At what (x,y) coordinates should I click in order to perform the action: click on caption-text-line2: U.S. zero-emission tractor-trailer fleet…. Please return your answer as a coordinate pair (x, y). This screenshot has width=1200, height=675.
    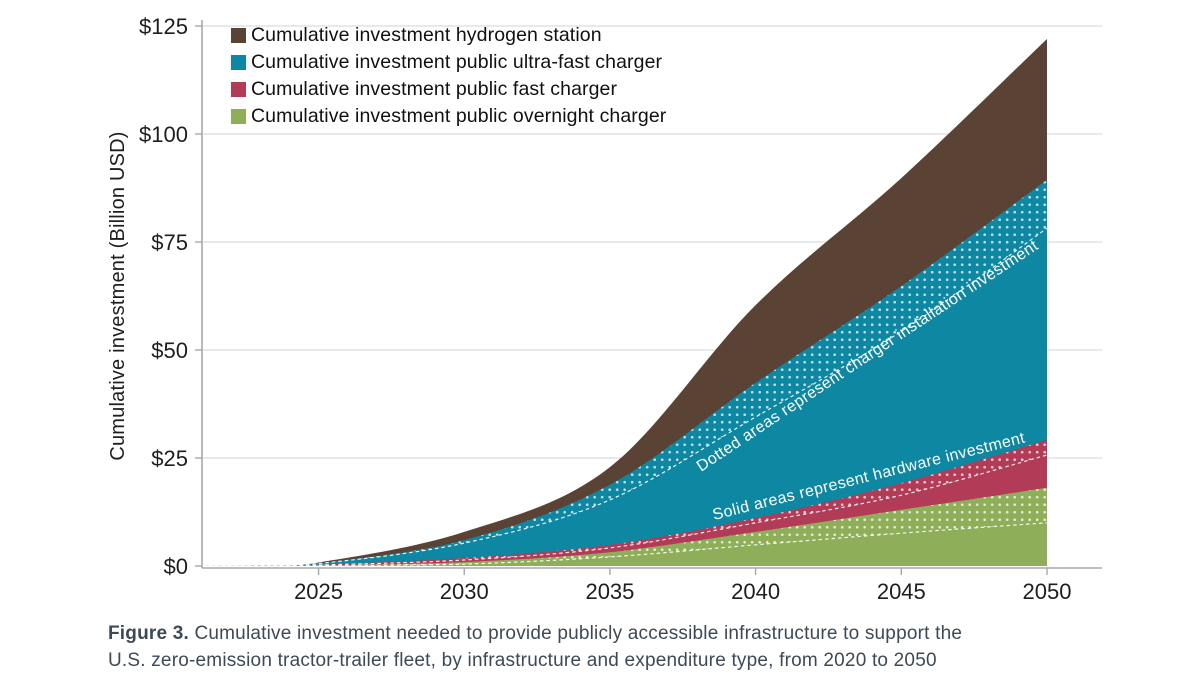
    Looking at the image, I should click on (522, 660).